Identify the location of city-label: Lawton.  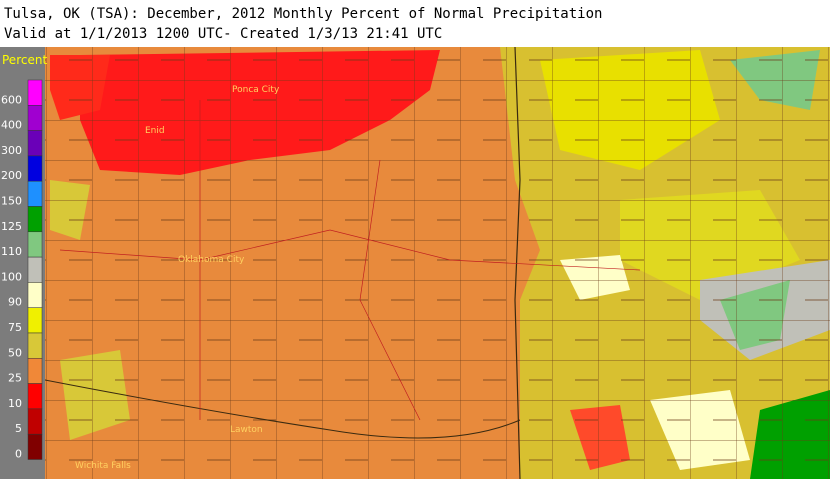
(246, 430).